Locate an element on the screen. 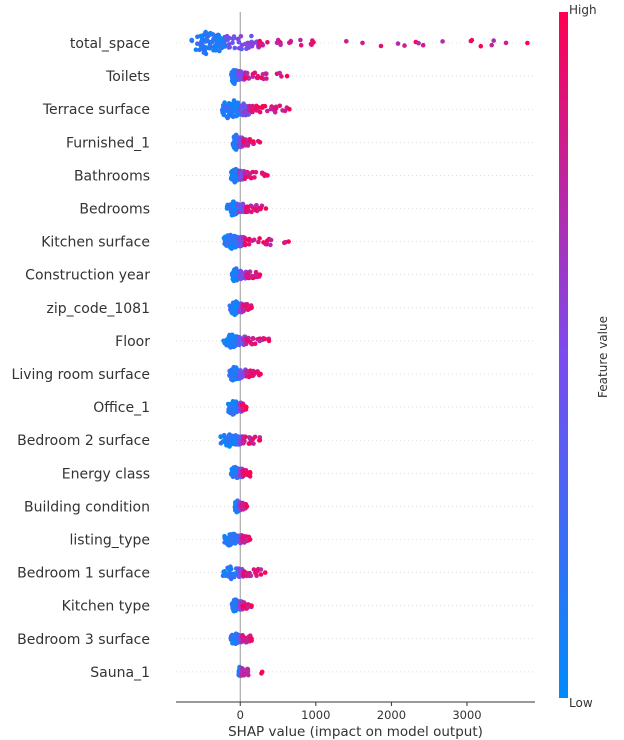  feature-label: Sauna_1 is located at coordinates (120, 673).